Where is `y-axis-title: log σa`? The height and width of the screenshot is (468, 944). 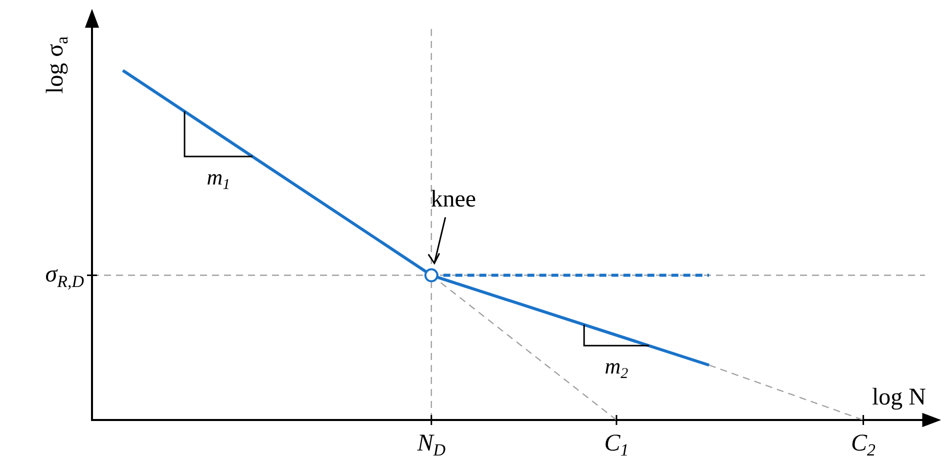
y-axis-title: log σa is located at coordinates (57, 65).